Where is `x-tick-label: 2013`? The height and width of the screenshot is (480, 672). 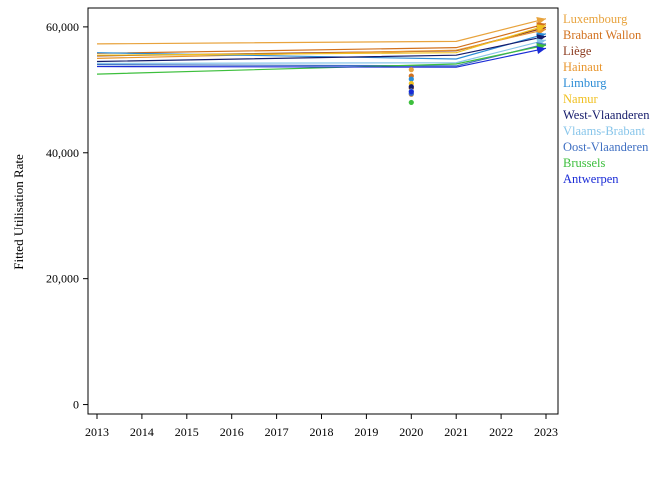
x-tick-label: 2013 is located at coordinates (97, 432).